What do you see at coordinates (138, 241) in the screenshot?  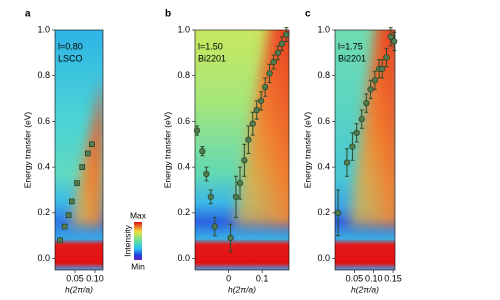 I see `colorbar` at bounding box center [138, 241].